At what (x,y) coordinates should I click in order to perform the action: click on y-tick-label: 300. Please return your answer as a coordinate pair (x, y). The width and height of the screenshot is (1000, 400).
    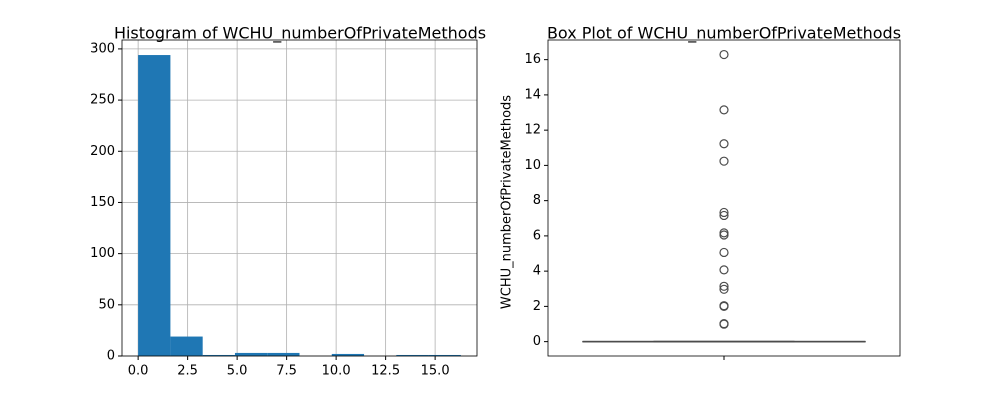
    Looking at the image, I should click on (102, 48).